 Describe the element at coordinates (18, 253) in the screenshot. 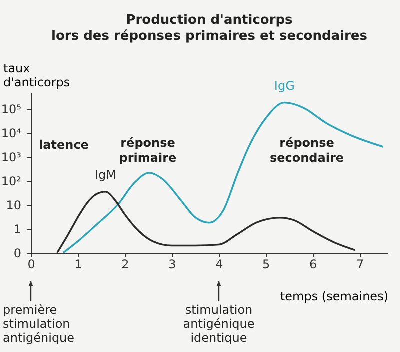

I see `y-tick-label: 0` at that location.